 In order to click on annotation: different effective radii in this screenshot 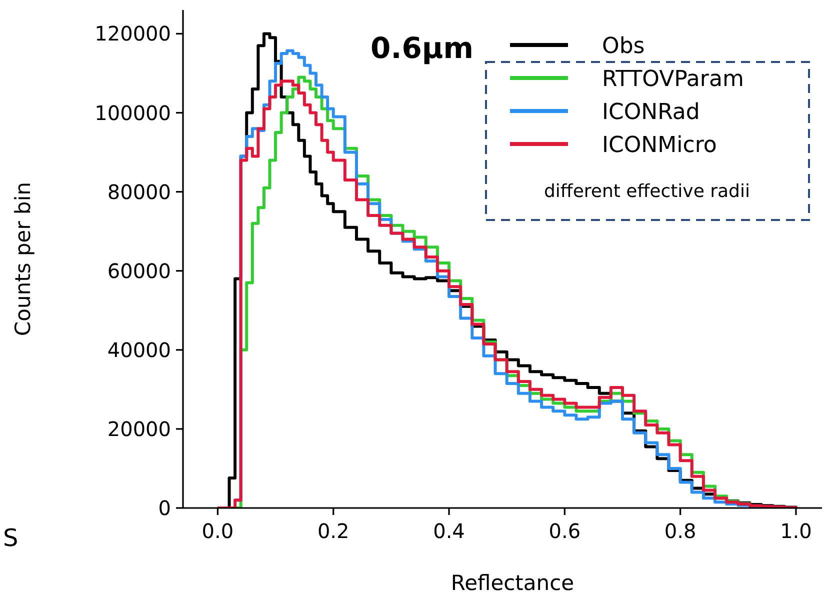, I will do `click(647, 191)`.